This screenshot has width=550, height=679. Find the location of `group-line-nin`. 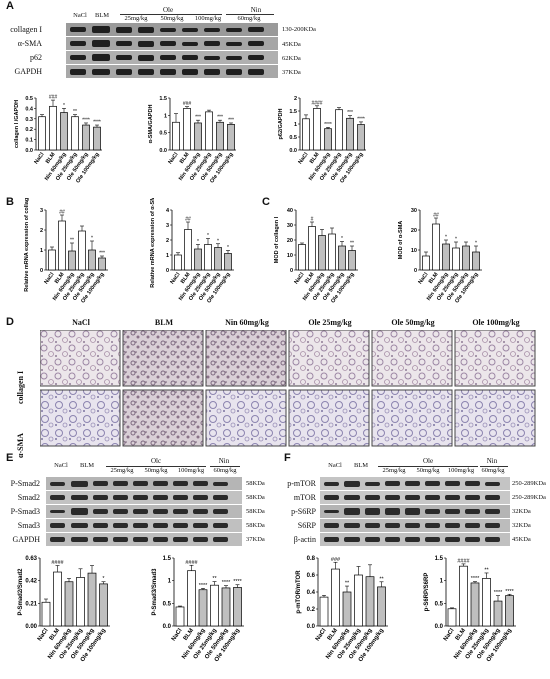

group-line-nin is located at coordinates (250, 14).